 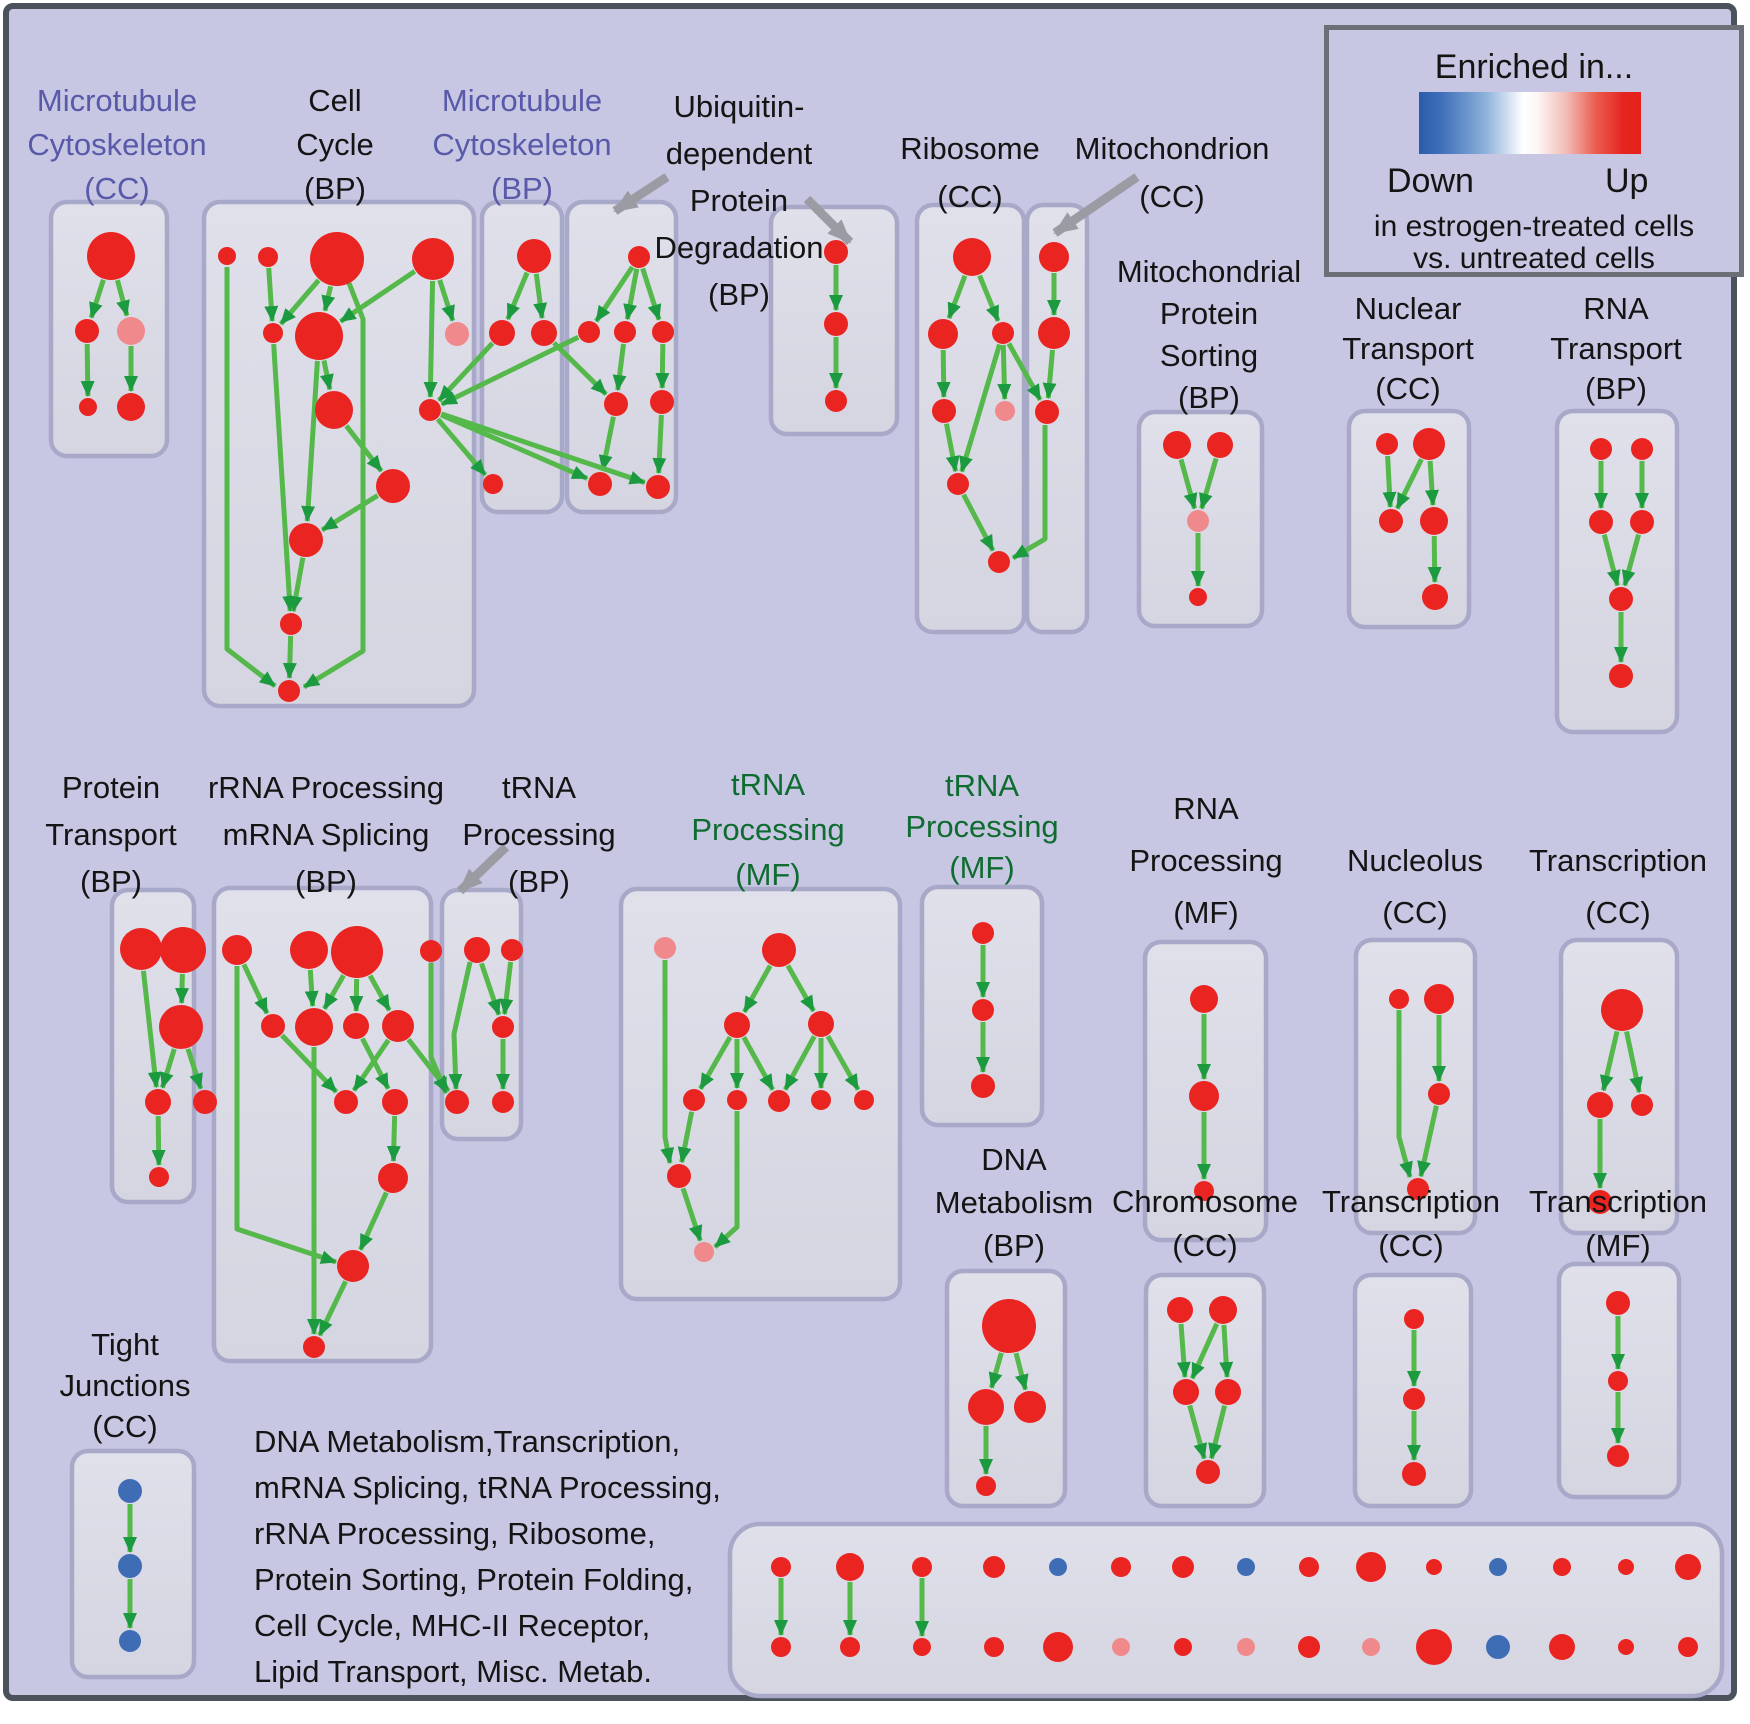 What do you see at coordinates (326, 787) in the screenshot?
I see `cluster-label-line: rRNA Processing` at bounding box center [326, 787].